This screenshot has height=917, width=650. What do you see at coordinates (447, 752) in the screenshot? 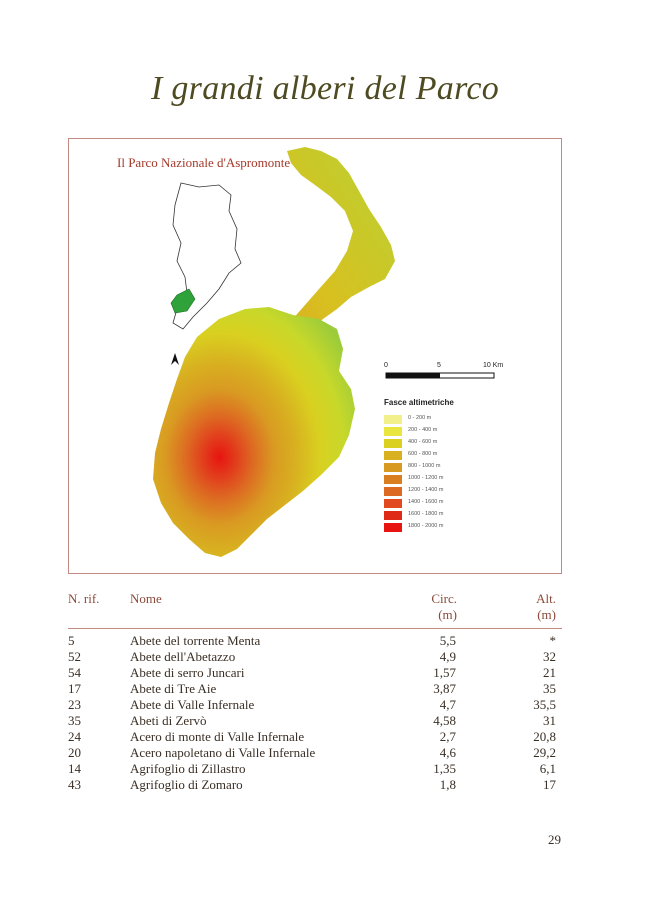
I see `row-circumference: 4,6` at bounding box center [447, 752].